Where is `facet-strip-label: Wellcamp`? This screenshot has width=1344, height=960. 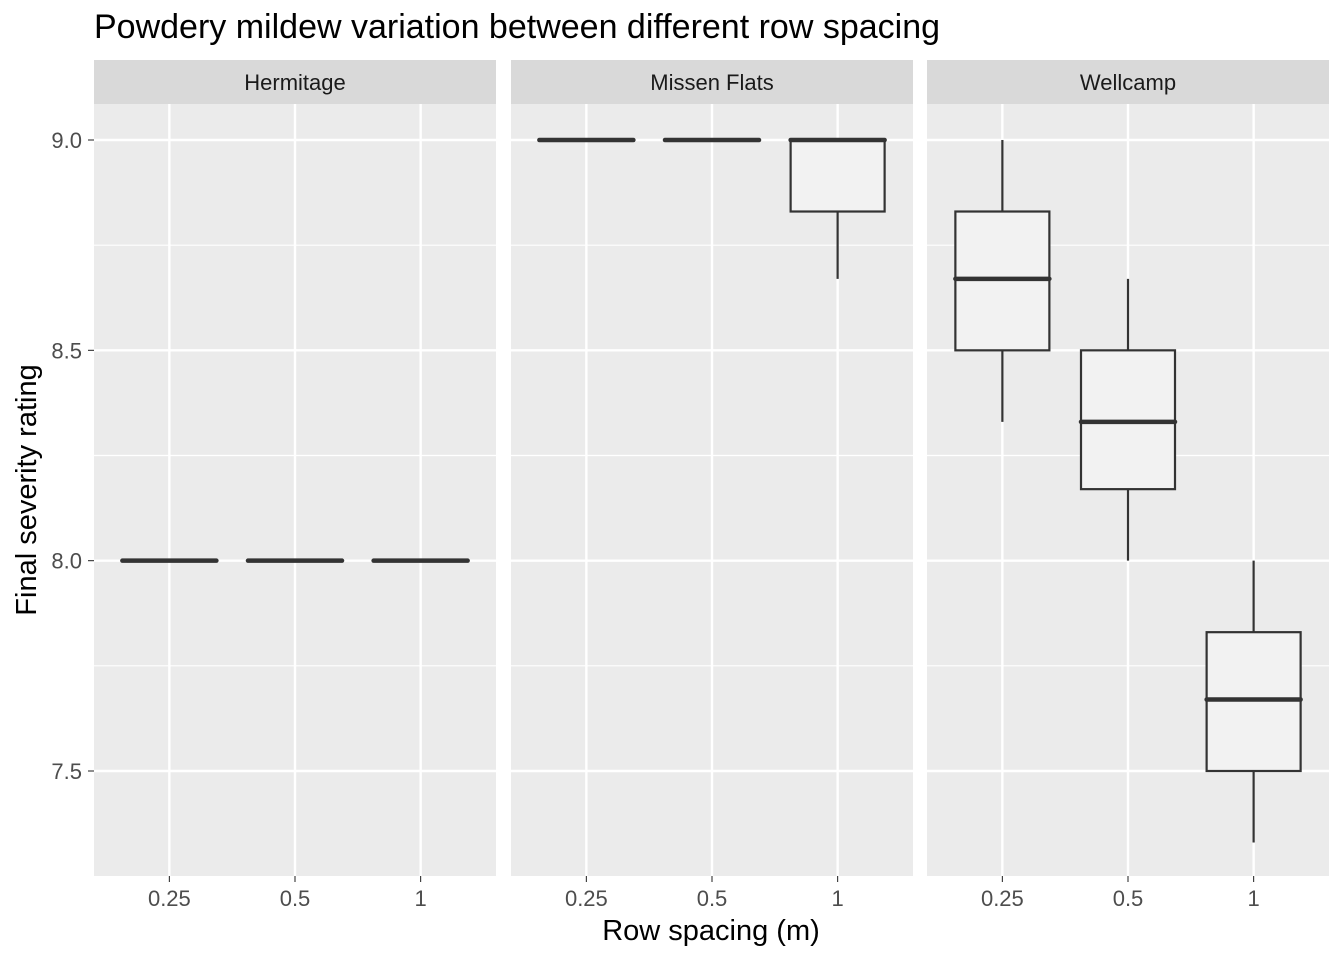
facet-strip-label: Wellcamp is located at coordinates (1128, 82).